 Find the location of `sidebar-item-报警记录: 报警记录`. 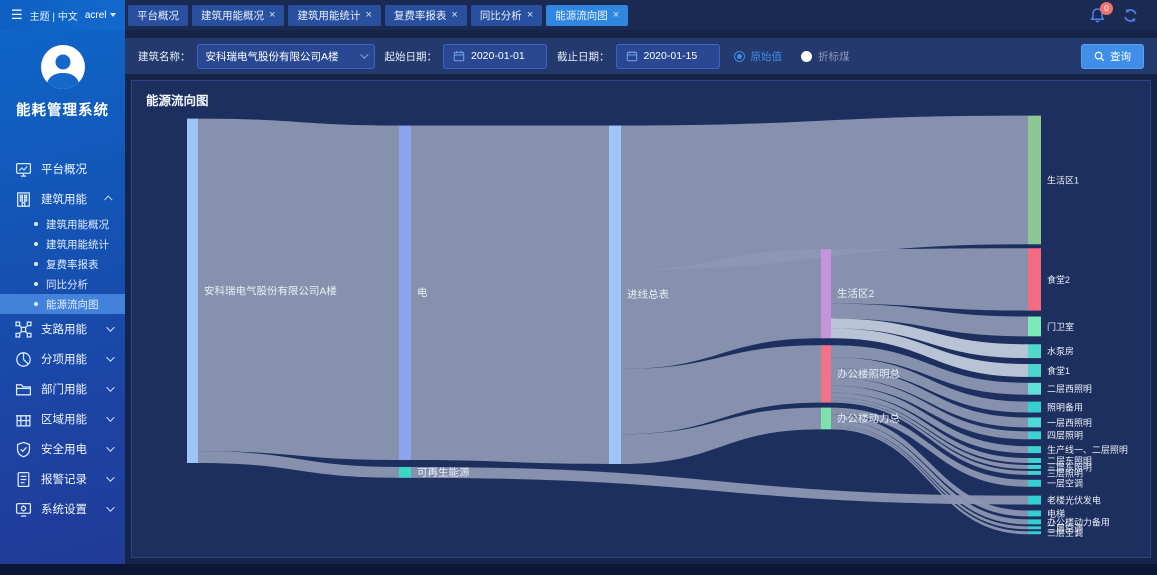

sidebar-item-报警记录: 报警记录 is located at coordinates (62, 479).